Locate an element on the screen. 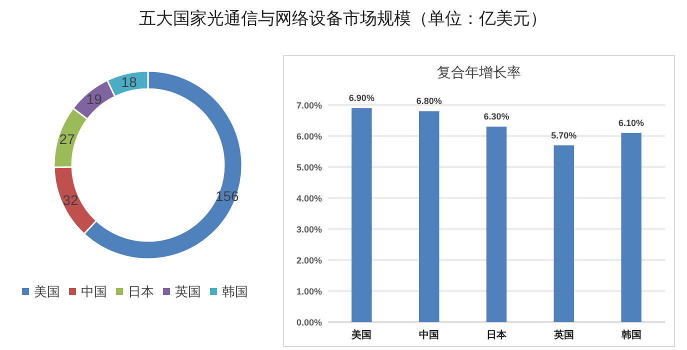 Image resolution: width=687 pixels, height=350 pixels. x-tick-label: 英国 is located at coordinates (563, 335).